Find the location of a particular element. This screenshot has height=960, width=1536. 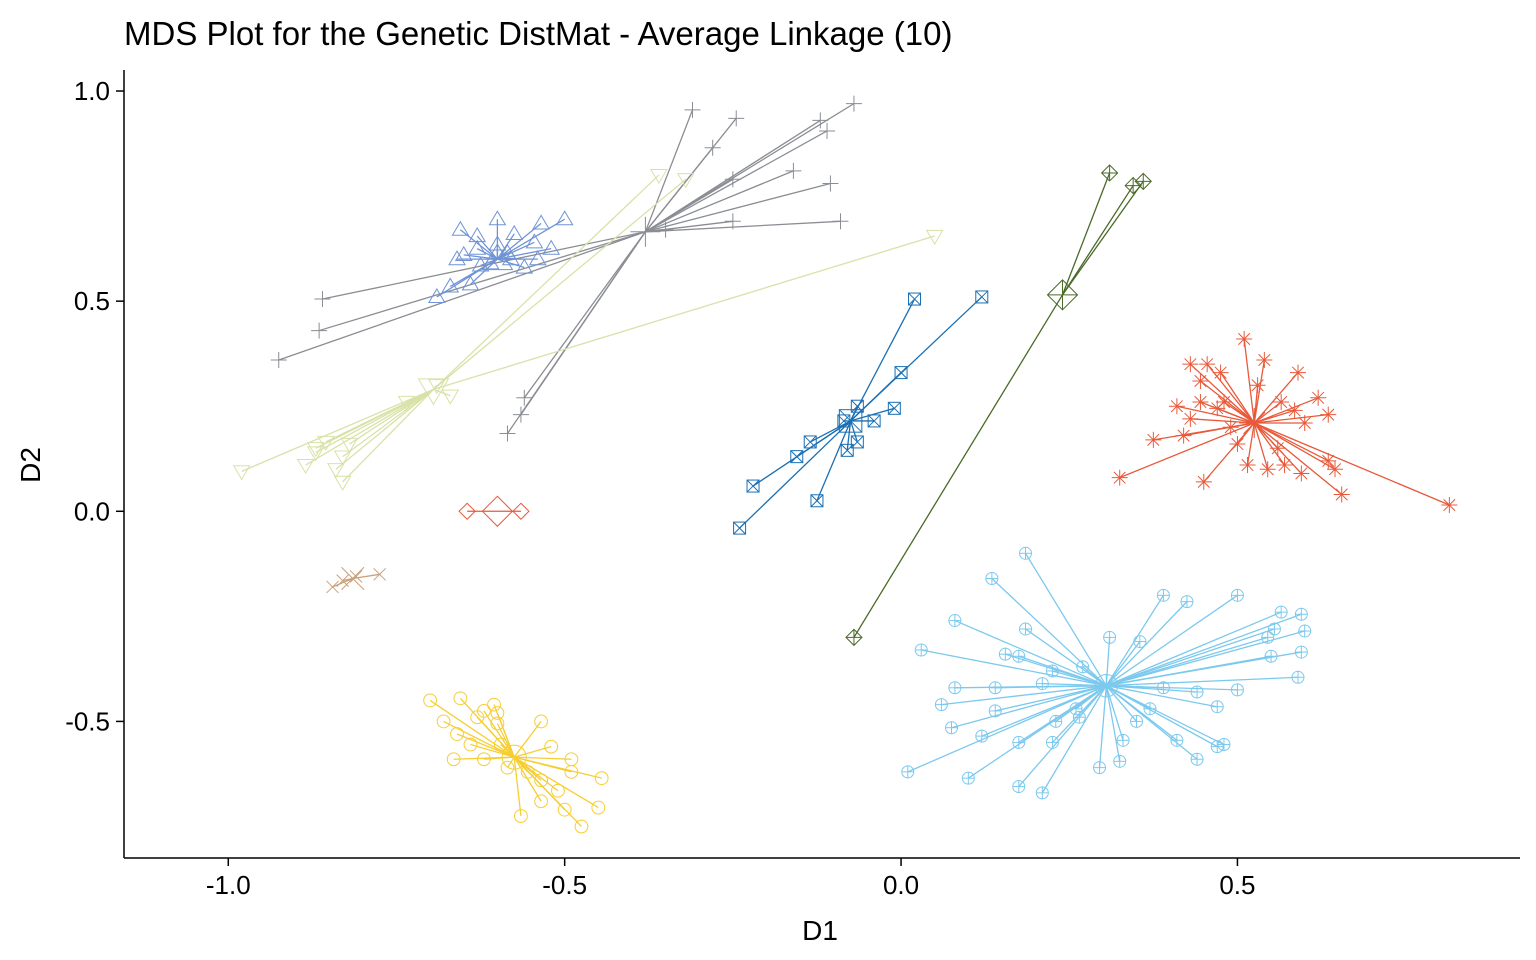

cluster-centroid-plus is located at coordinates (645, 231).